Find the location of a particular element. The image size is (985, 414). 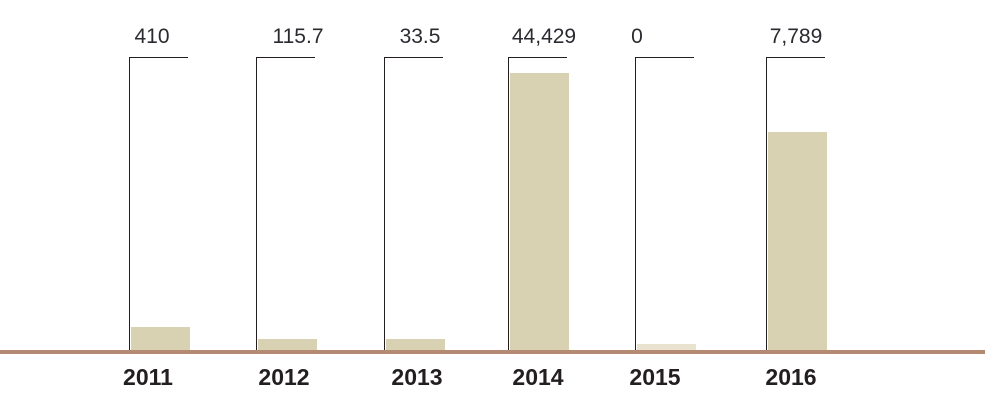

year-label-2012: 2012 is located at coordinates (284, 377).